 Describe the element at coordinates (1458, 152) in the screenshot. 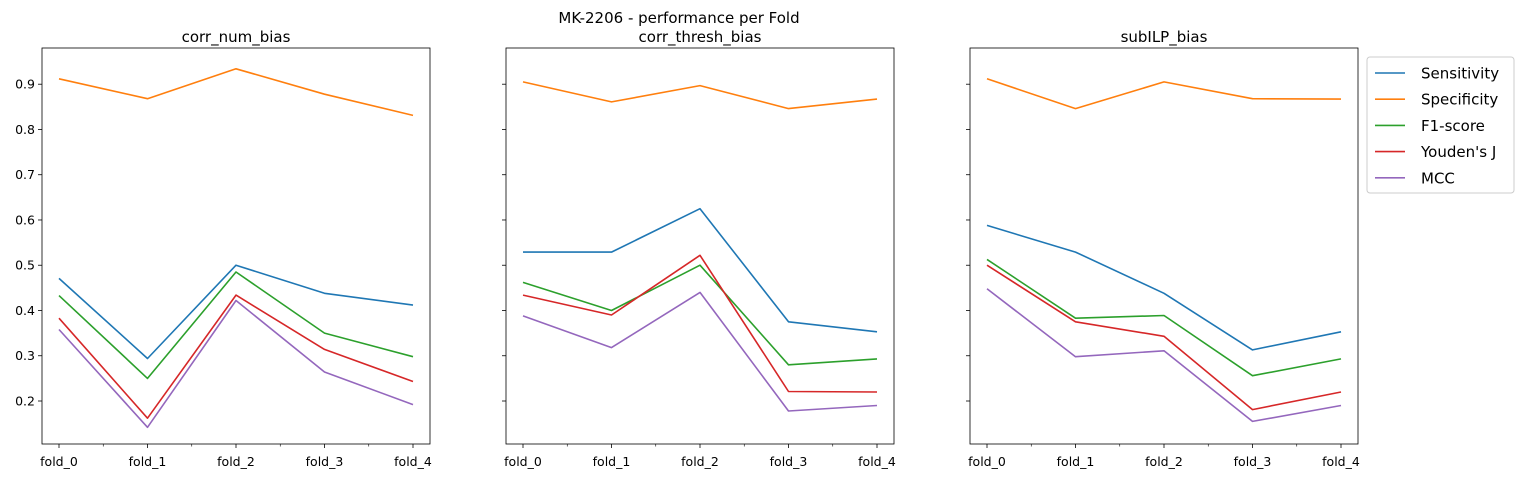

I see `legend-label: Youden's J` at that location.